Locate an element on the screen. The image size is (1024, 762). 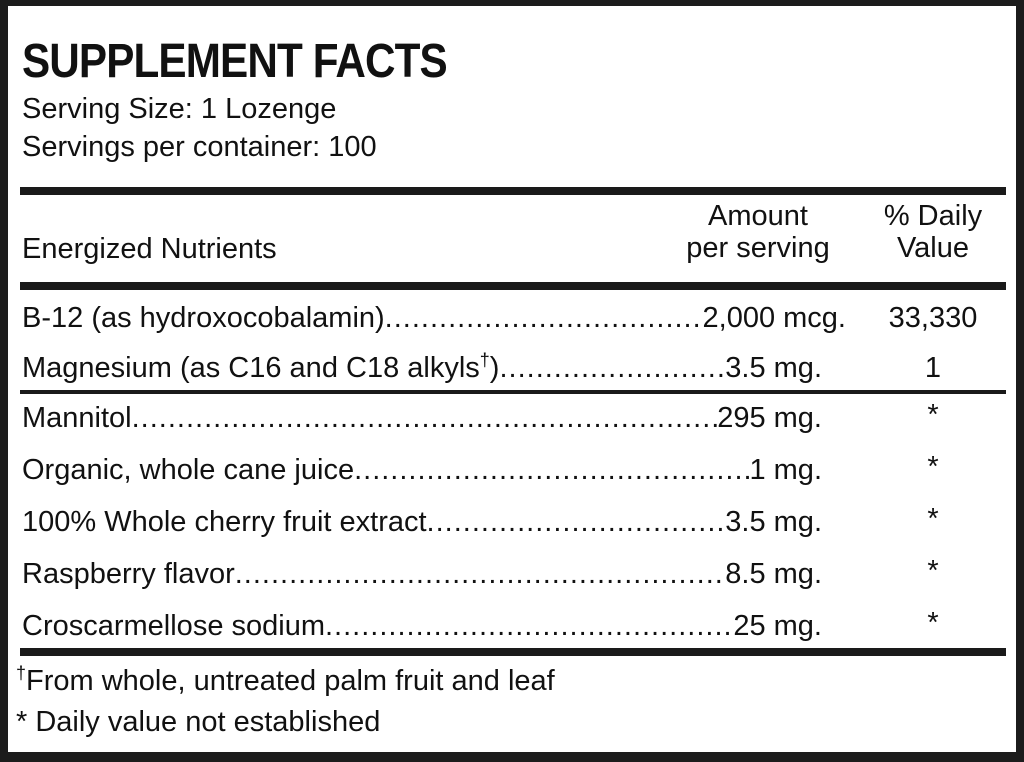
ingredient-name: Raspberry flavor is located at coordinates (128, 574).